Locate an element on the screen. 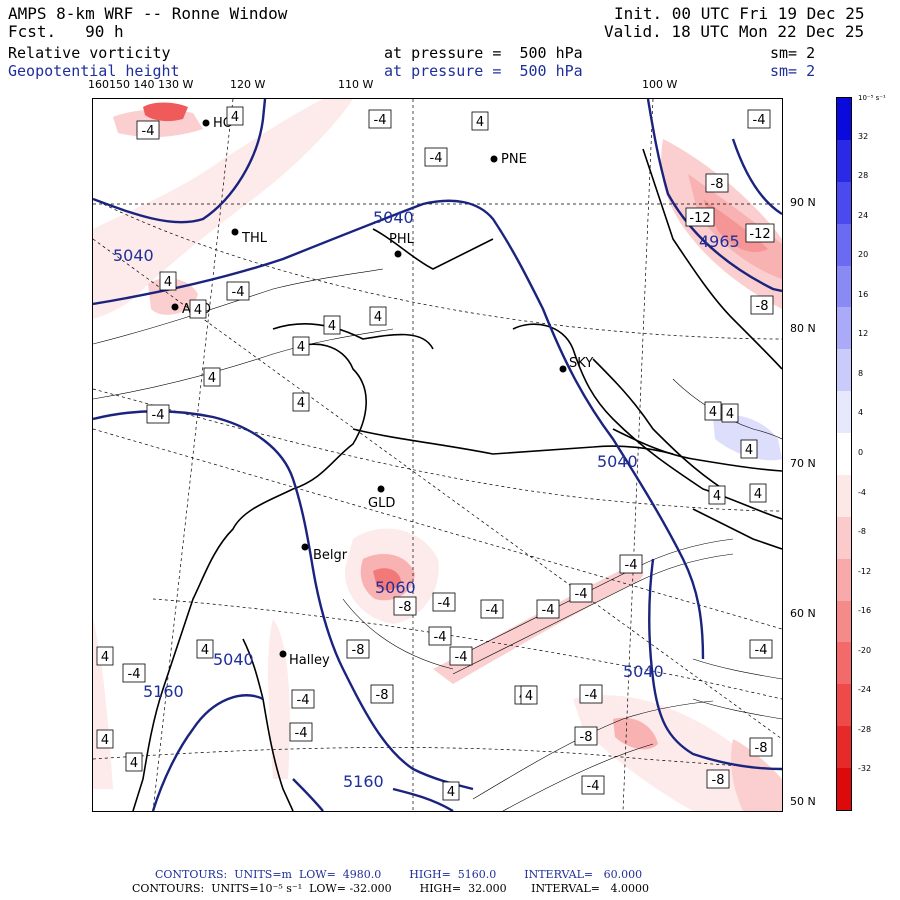 The image size is (900, 900). field1-name: Relative vorticity is located at coordinates (89, 53).